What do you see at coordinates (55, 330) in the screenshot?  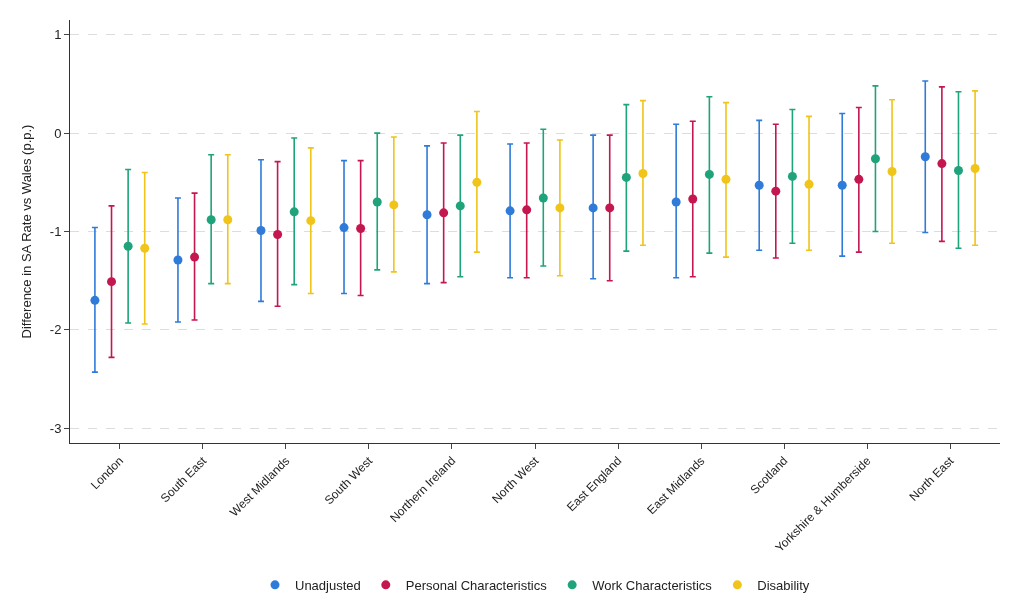 I see `y-tick-label: -2` at bounding box center [55, 330].